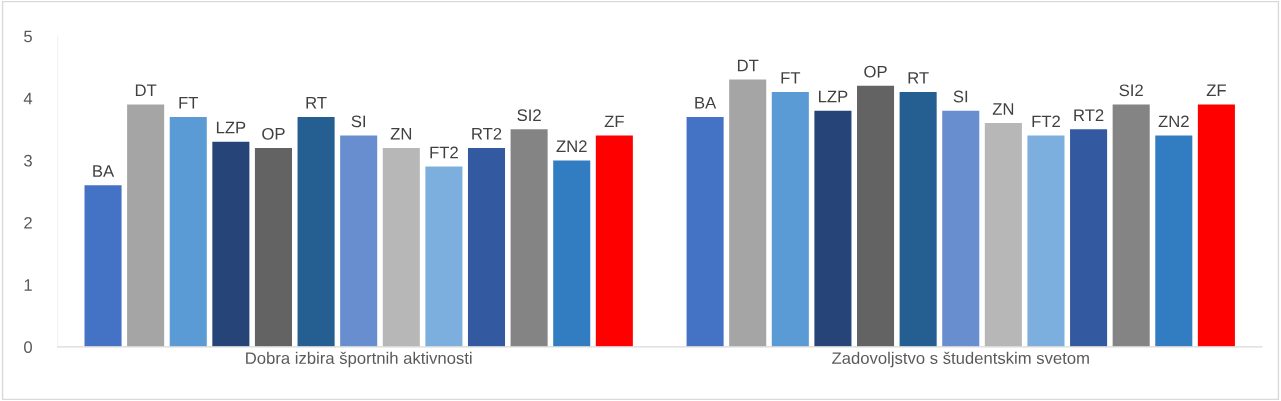 The height and width of the screenshot is (401, 1281). What do you see at coordinates (273, 133) in the screenshot?
I see `text: OP` at bounding box center [273, 133].